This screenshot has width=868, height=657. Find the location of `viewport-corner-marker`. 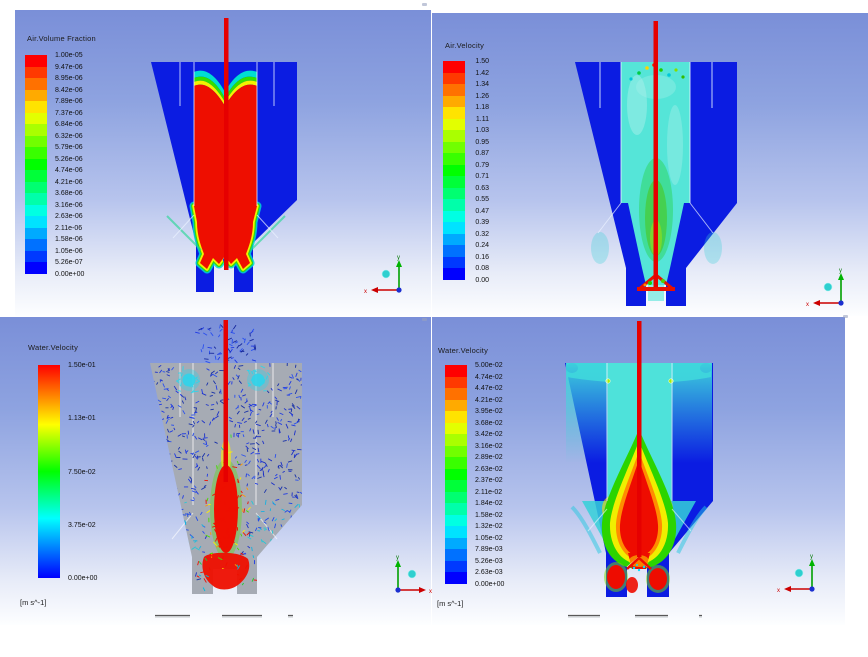

viewport-corner-marker is located at coordinates (424, 319).